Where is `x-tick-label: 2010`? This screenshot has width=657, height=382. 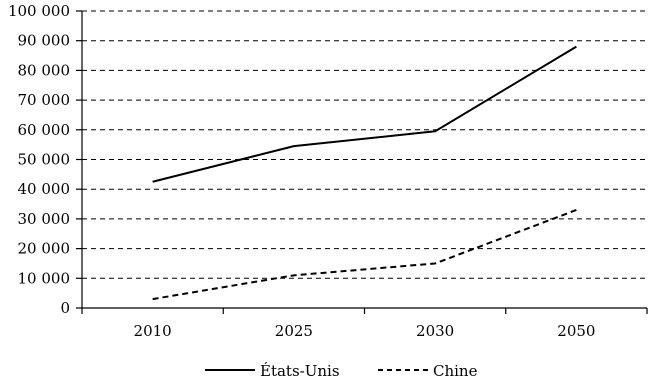
x-tick-label: 2010 is located at coordinates (153, 331).